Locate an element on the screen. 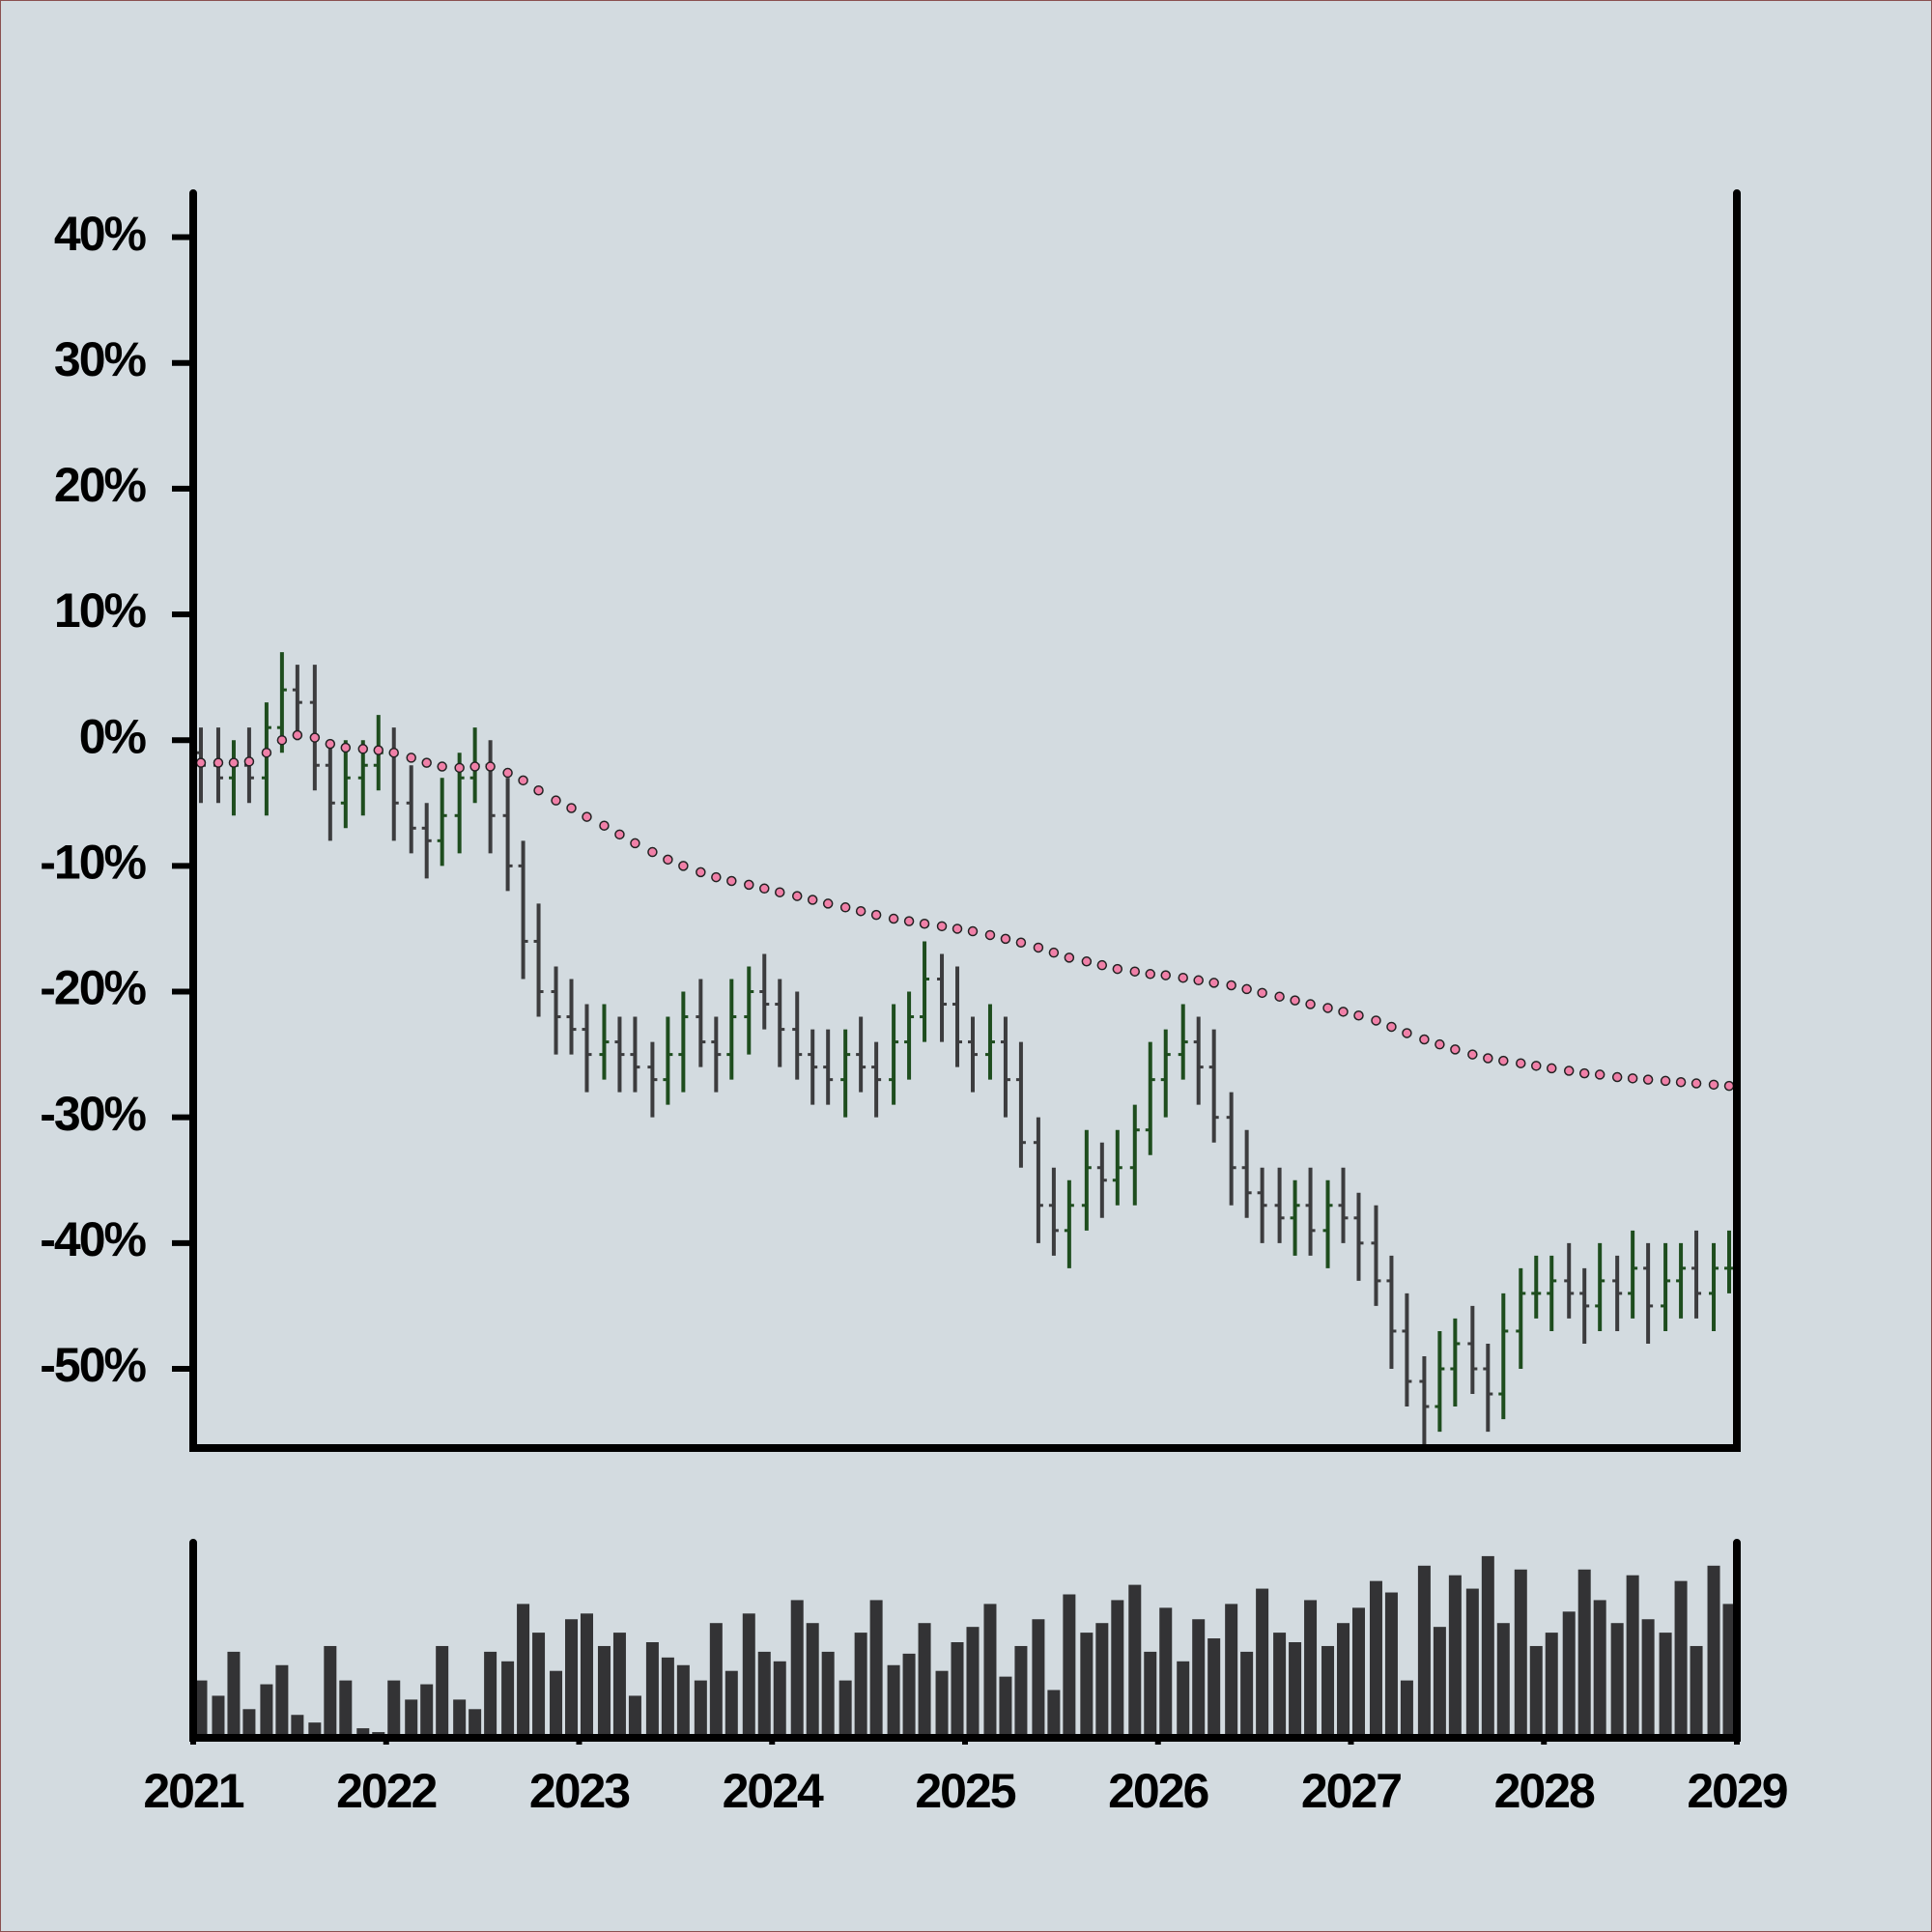  y-tick-label: -30% is located at coordinates (93, 1114).